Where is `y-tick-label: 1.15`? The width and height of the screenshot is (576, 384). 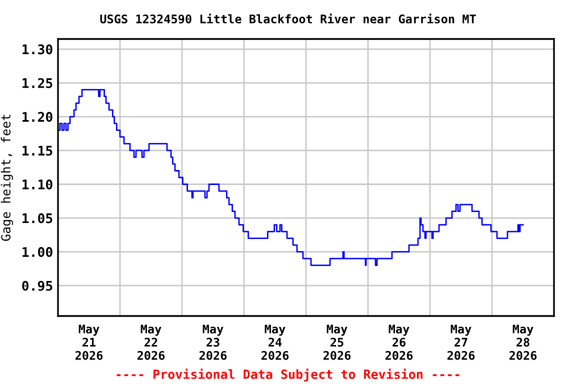 y-tick-label: 1.15 is located at coordinates (37, 151).